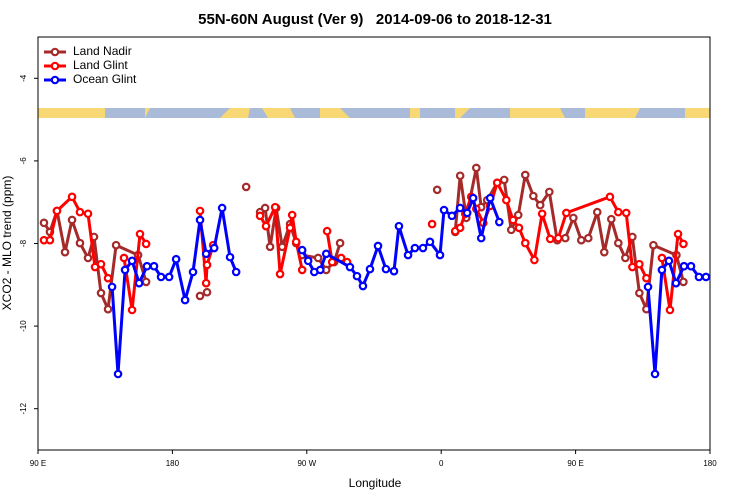 This screenshot has height=500, width=750. What do you see at coordinates (23, 326) in the screenshot?
I see `y-tick-label: -10` at bounding box center [23, 326].